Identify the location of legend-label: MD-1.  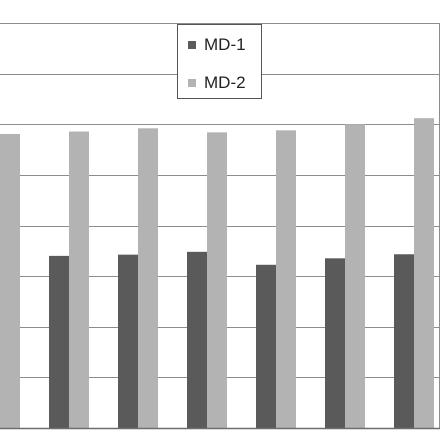
(225, 44).